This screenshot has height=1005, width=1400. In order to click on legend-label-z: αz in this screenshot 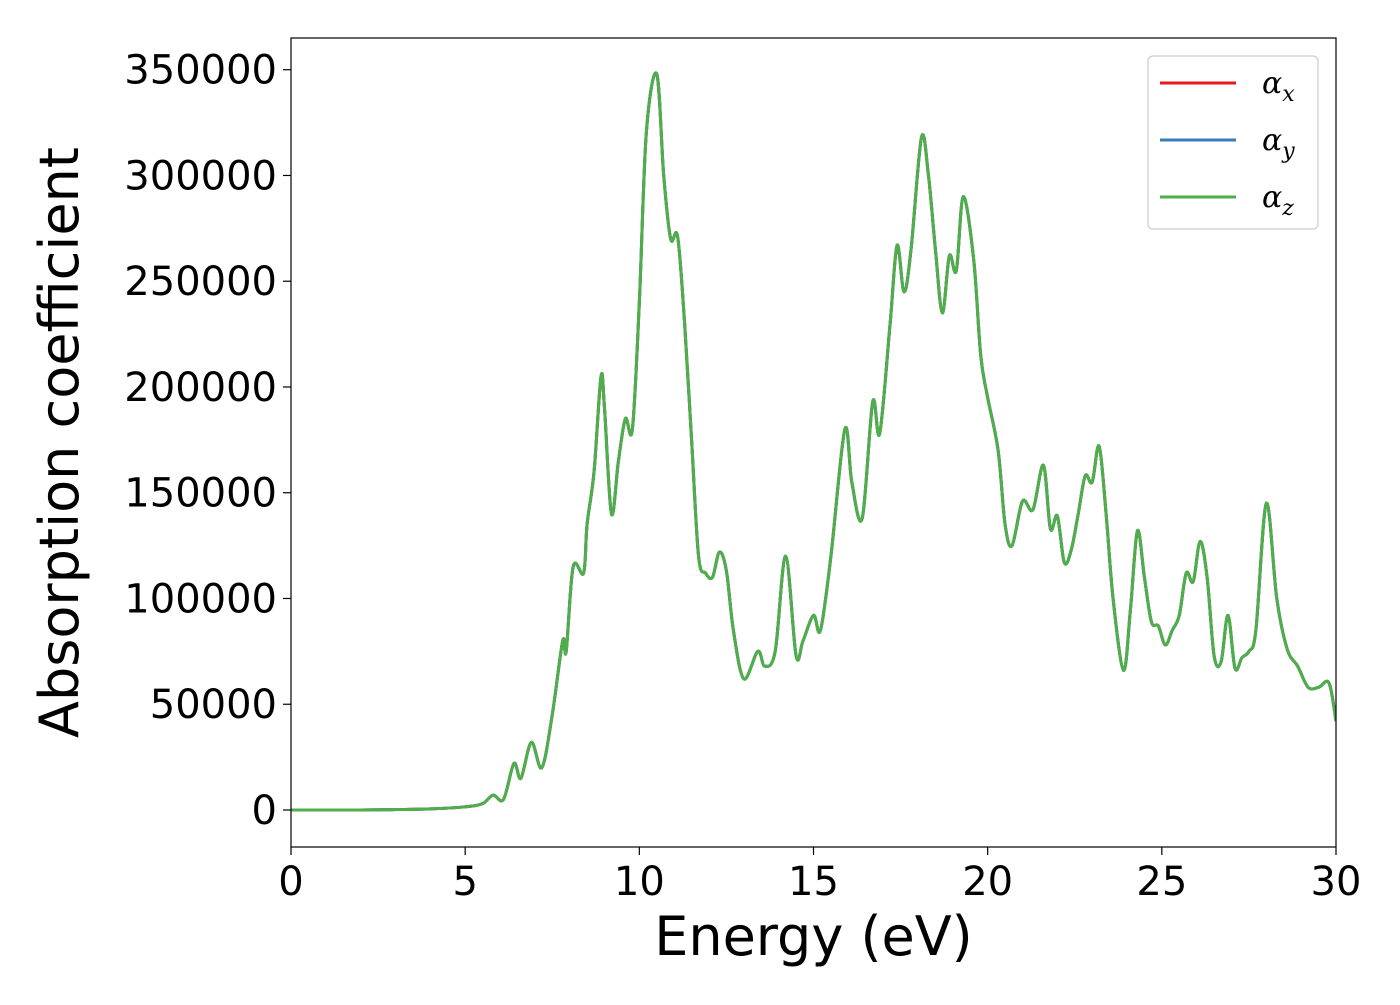, I will do `click(1278, 200)`.